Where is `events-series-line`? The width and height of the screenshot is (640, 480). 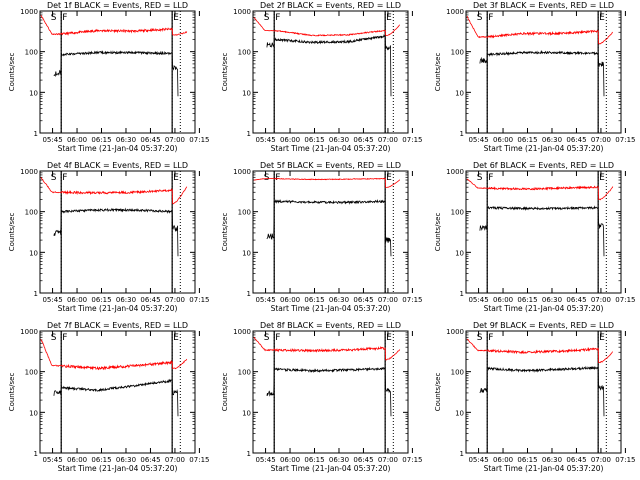 events-series-line is located at coordinates (329, 227).